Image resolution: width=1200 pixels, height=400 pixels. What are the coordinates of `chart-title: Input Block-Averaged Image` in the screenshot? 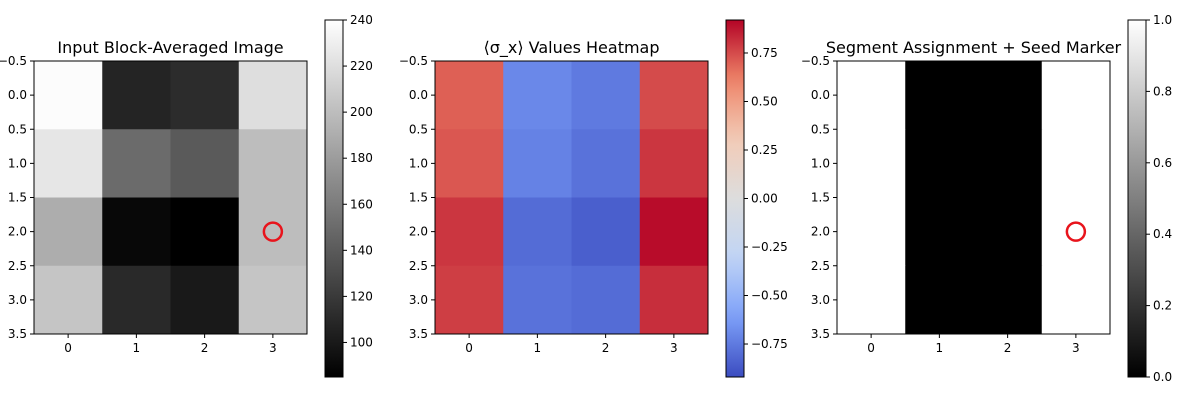 It's located at (170, 47).